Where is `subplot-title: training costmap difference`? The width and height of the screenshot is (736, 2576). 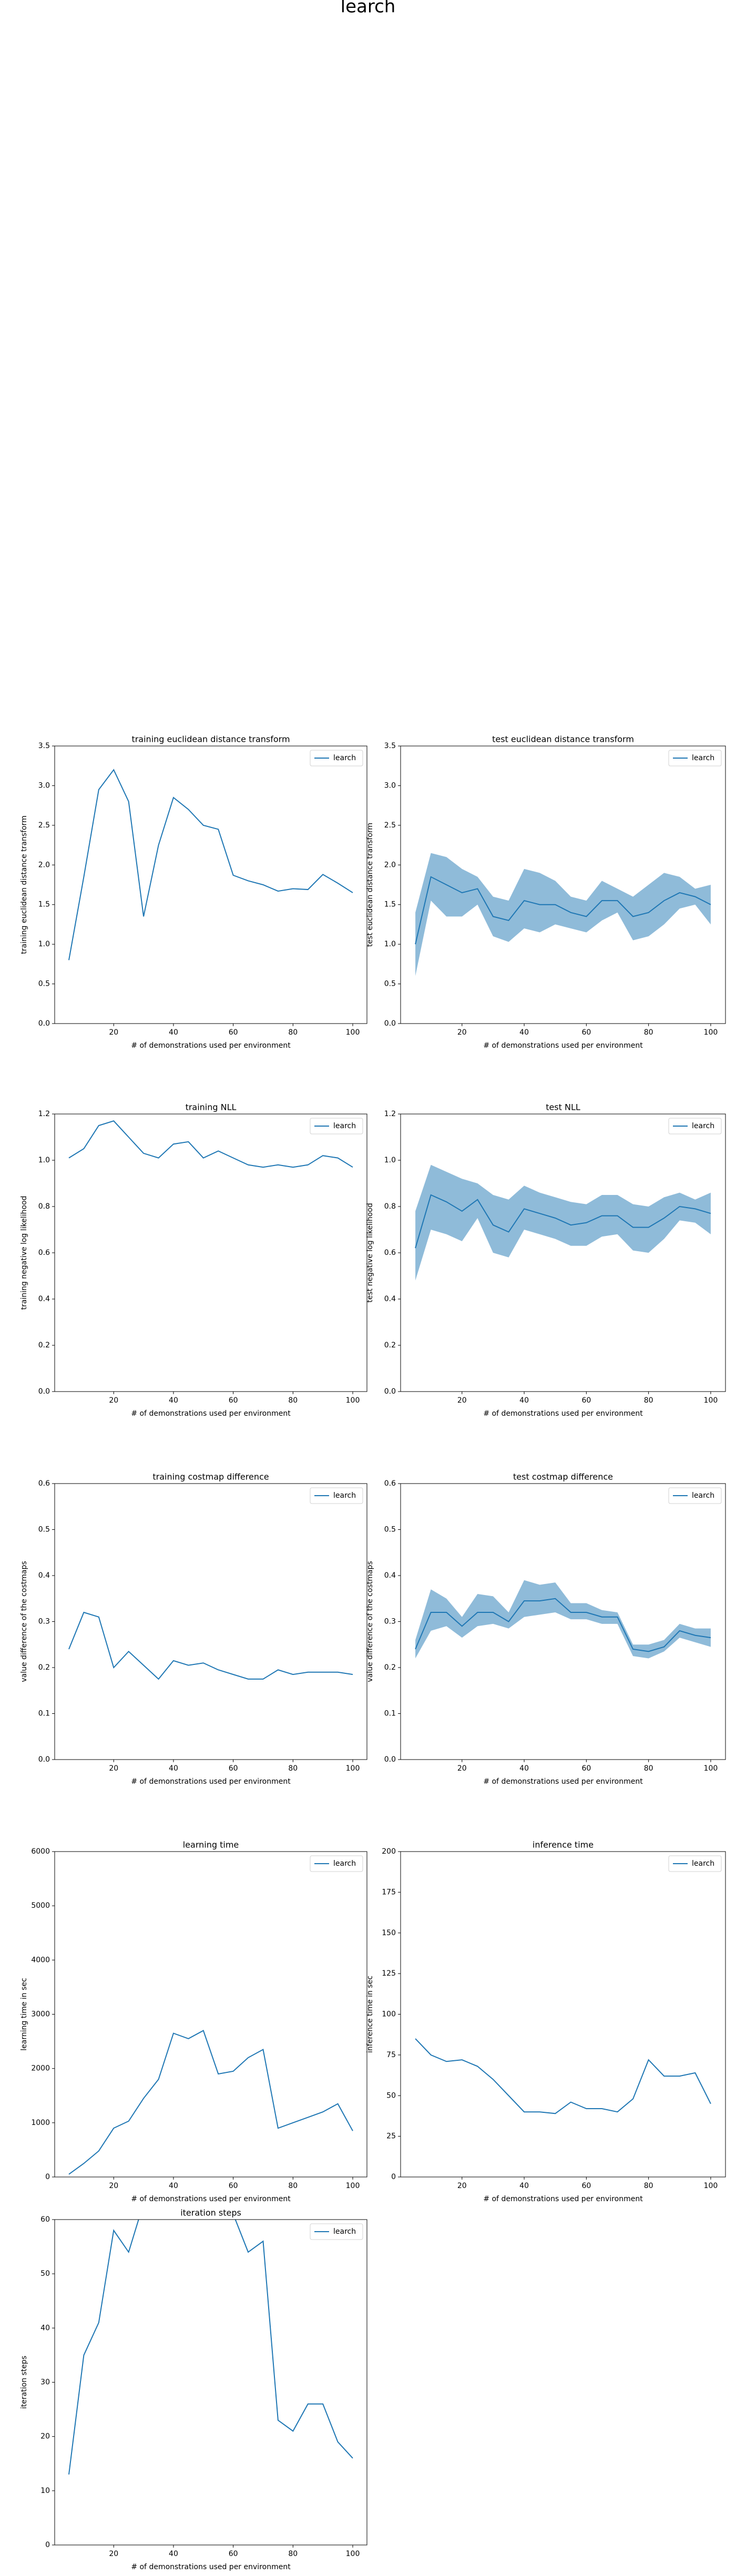 subplot-title: training costmap difference is located at coordinates (210, 1477).